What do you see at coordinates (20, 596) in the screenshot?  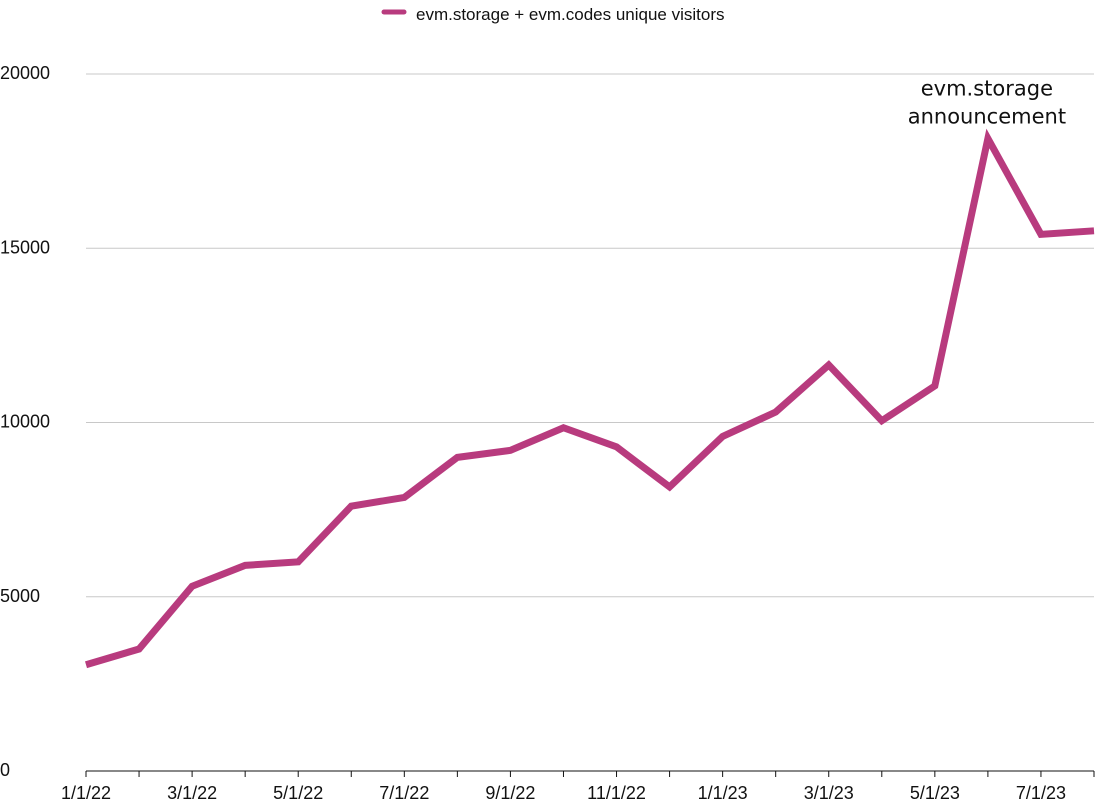 I see `y-tick-label: 5000` at bounding box center [20, 596].